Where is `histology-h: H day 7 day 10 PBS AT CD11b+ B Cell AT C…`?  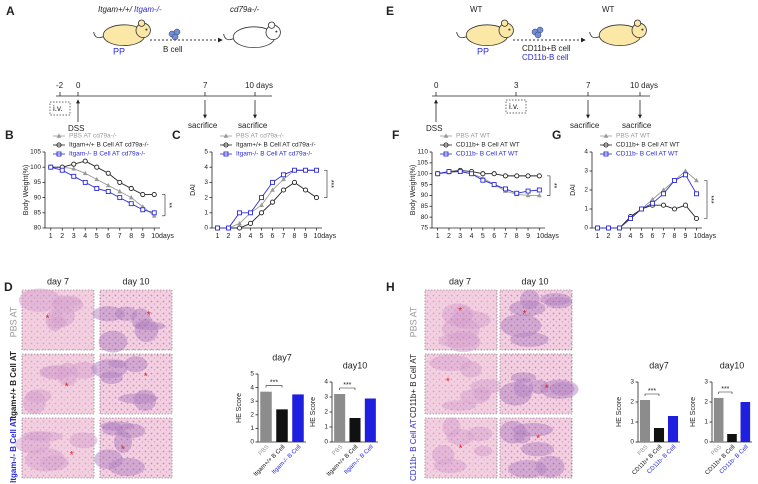 histology-h: H day 7 day 10 PBS AT CD11b+ B Cell AT C… is located at coordinates (467, 378).